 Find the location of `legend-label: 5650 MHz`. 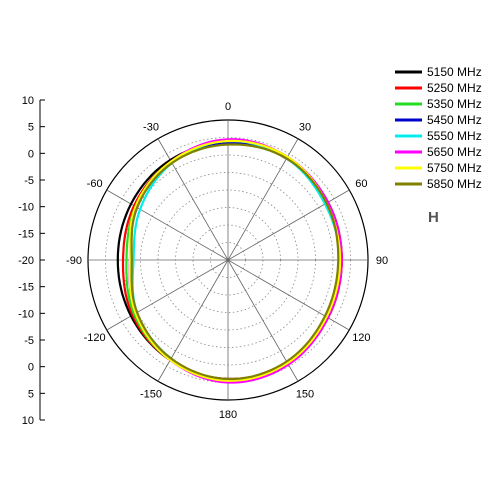

legend-label: 5650 MHz is located at coordinates (454, 152).